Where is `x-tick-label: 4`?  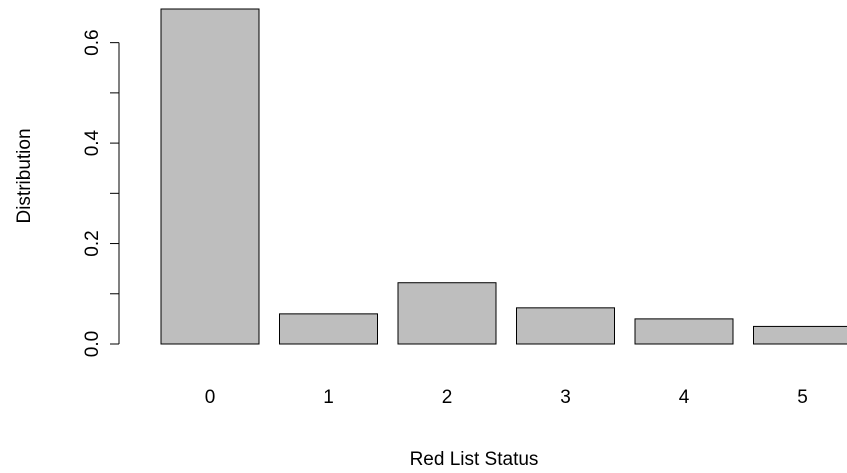 x-tick-label: 4 is located at coordinates (684, 397).